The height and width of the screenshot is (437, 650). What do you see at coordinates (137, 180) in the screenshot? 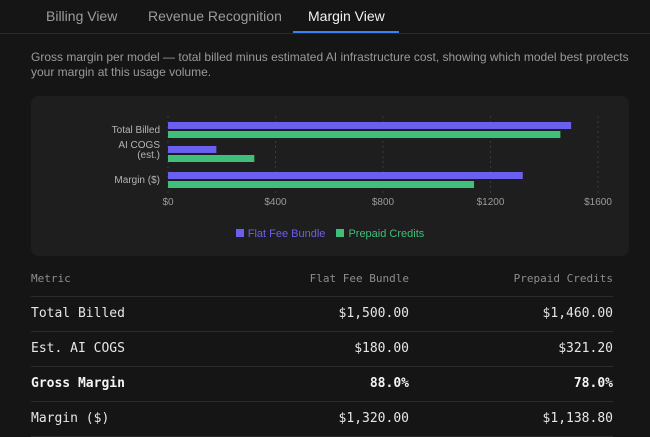
I see `y-tick-label: Margin ($)` at bounding box center [137, 180].